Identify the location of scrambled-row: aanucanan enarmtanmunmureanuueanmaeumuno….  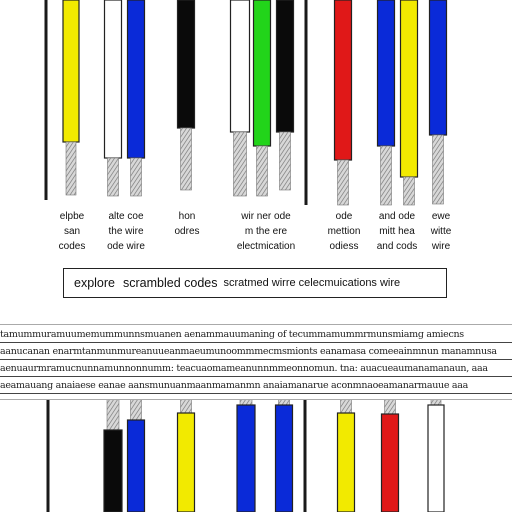
(256, 352).